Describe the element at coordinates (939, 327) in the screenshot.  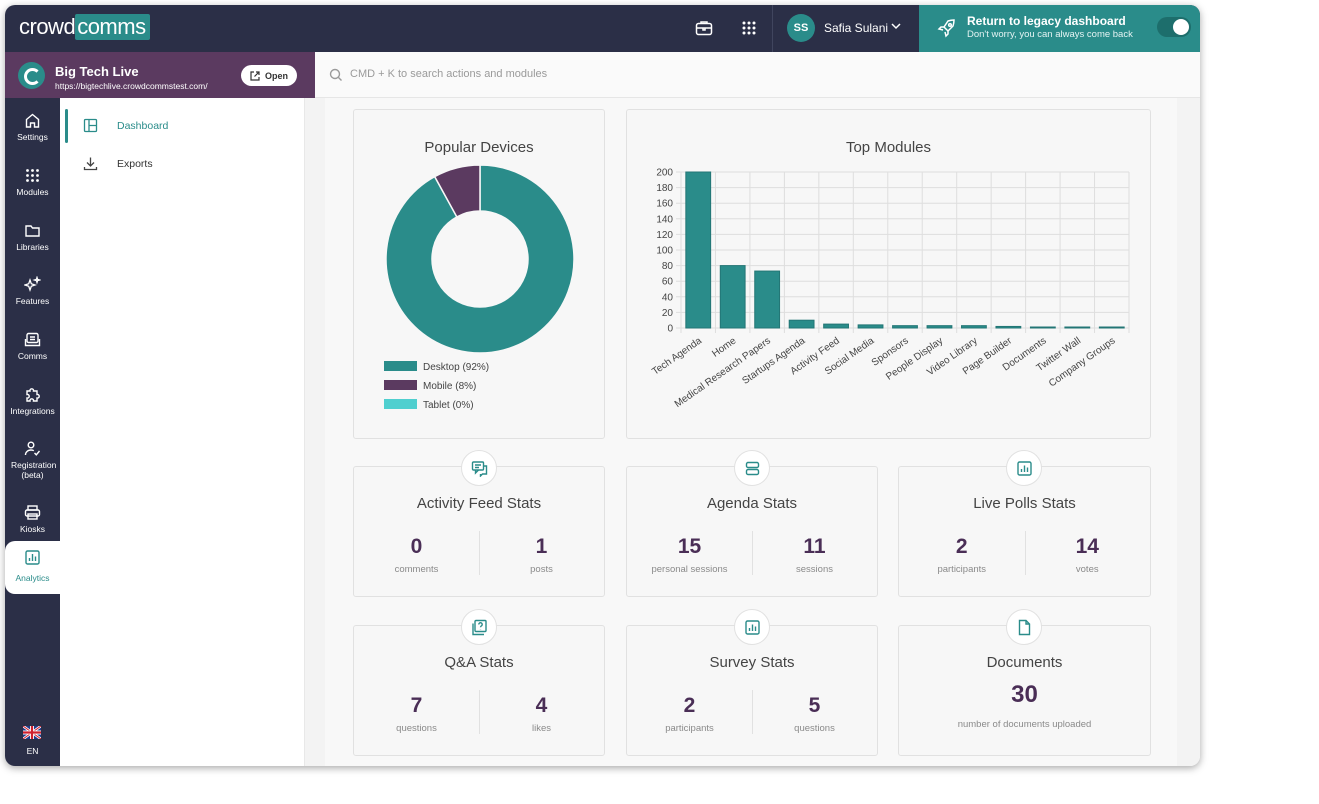
I see `bar-people-display` at that location.